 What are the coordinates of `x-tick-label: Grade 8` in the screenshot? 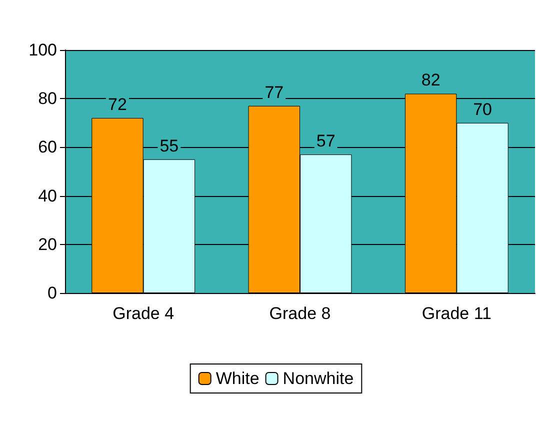 It's located at (300, 313).